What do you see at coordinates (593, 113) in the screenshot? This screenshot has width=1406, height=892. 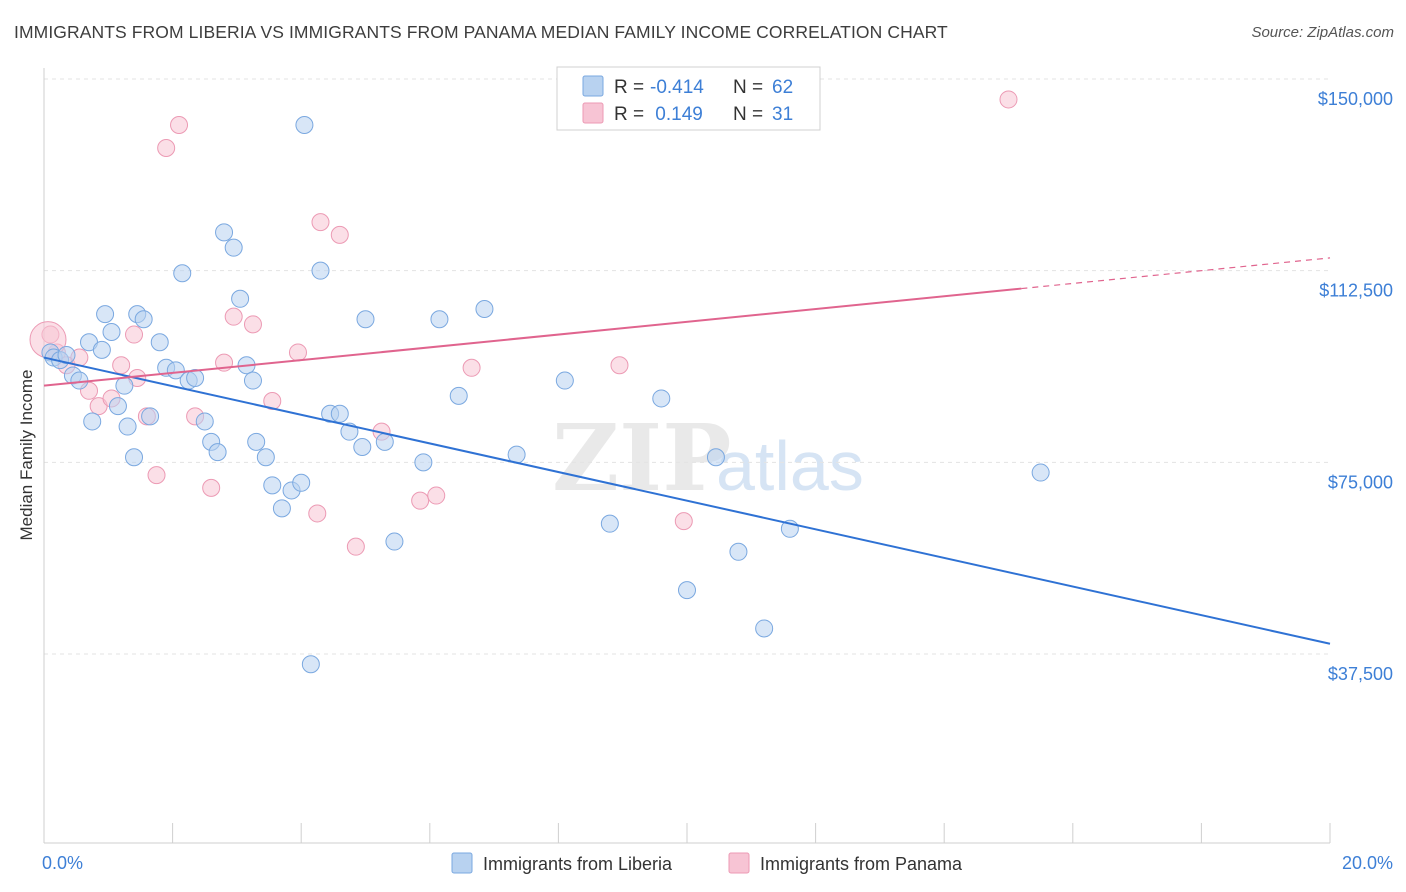 I see `legend-swatch-panama` at bounding box center [593, 113].